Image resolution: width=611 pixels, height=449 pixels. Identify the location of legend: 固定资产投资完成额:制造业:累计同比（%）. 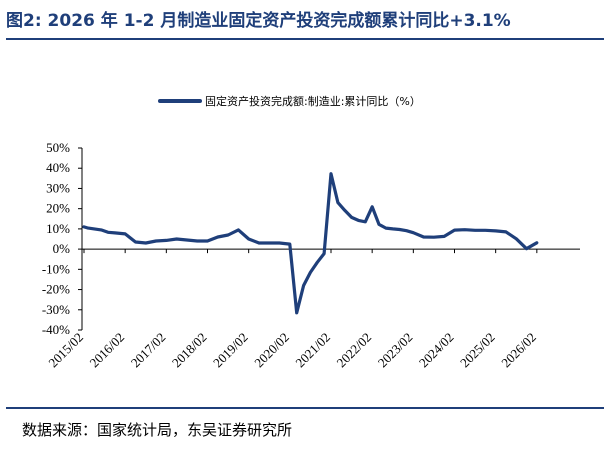
(289, 101).